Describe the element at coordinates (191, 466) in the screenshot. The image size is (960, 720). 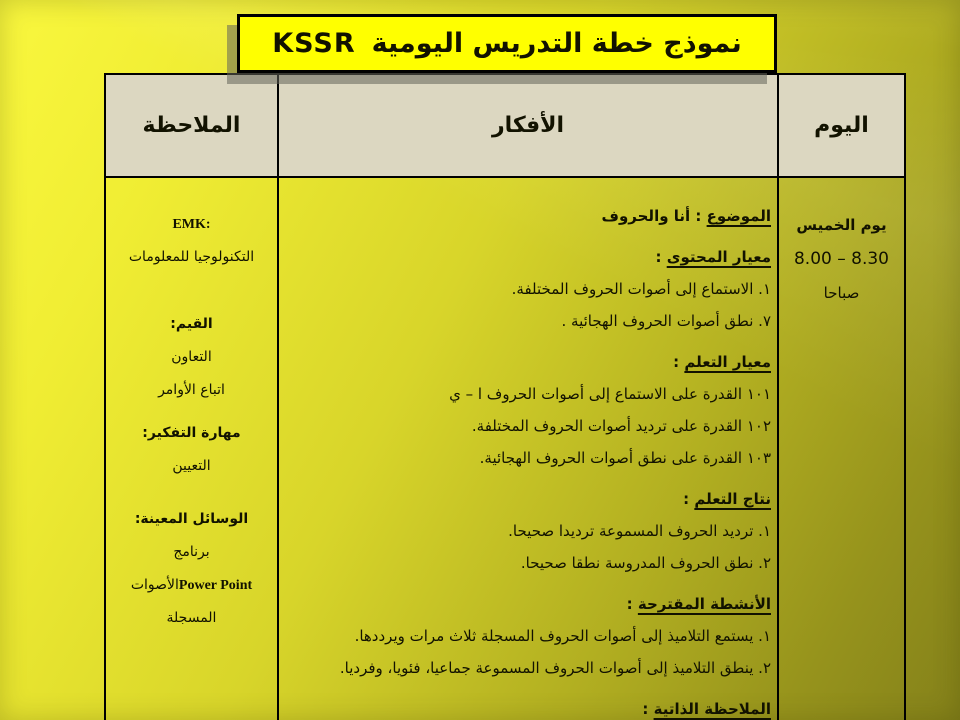
I see `thinking-skill-value: التعيين` at that location.